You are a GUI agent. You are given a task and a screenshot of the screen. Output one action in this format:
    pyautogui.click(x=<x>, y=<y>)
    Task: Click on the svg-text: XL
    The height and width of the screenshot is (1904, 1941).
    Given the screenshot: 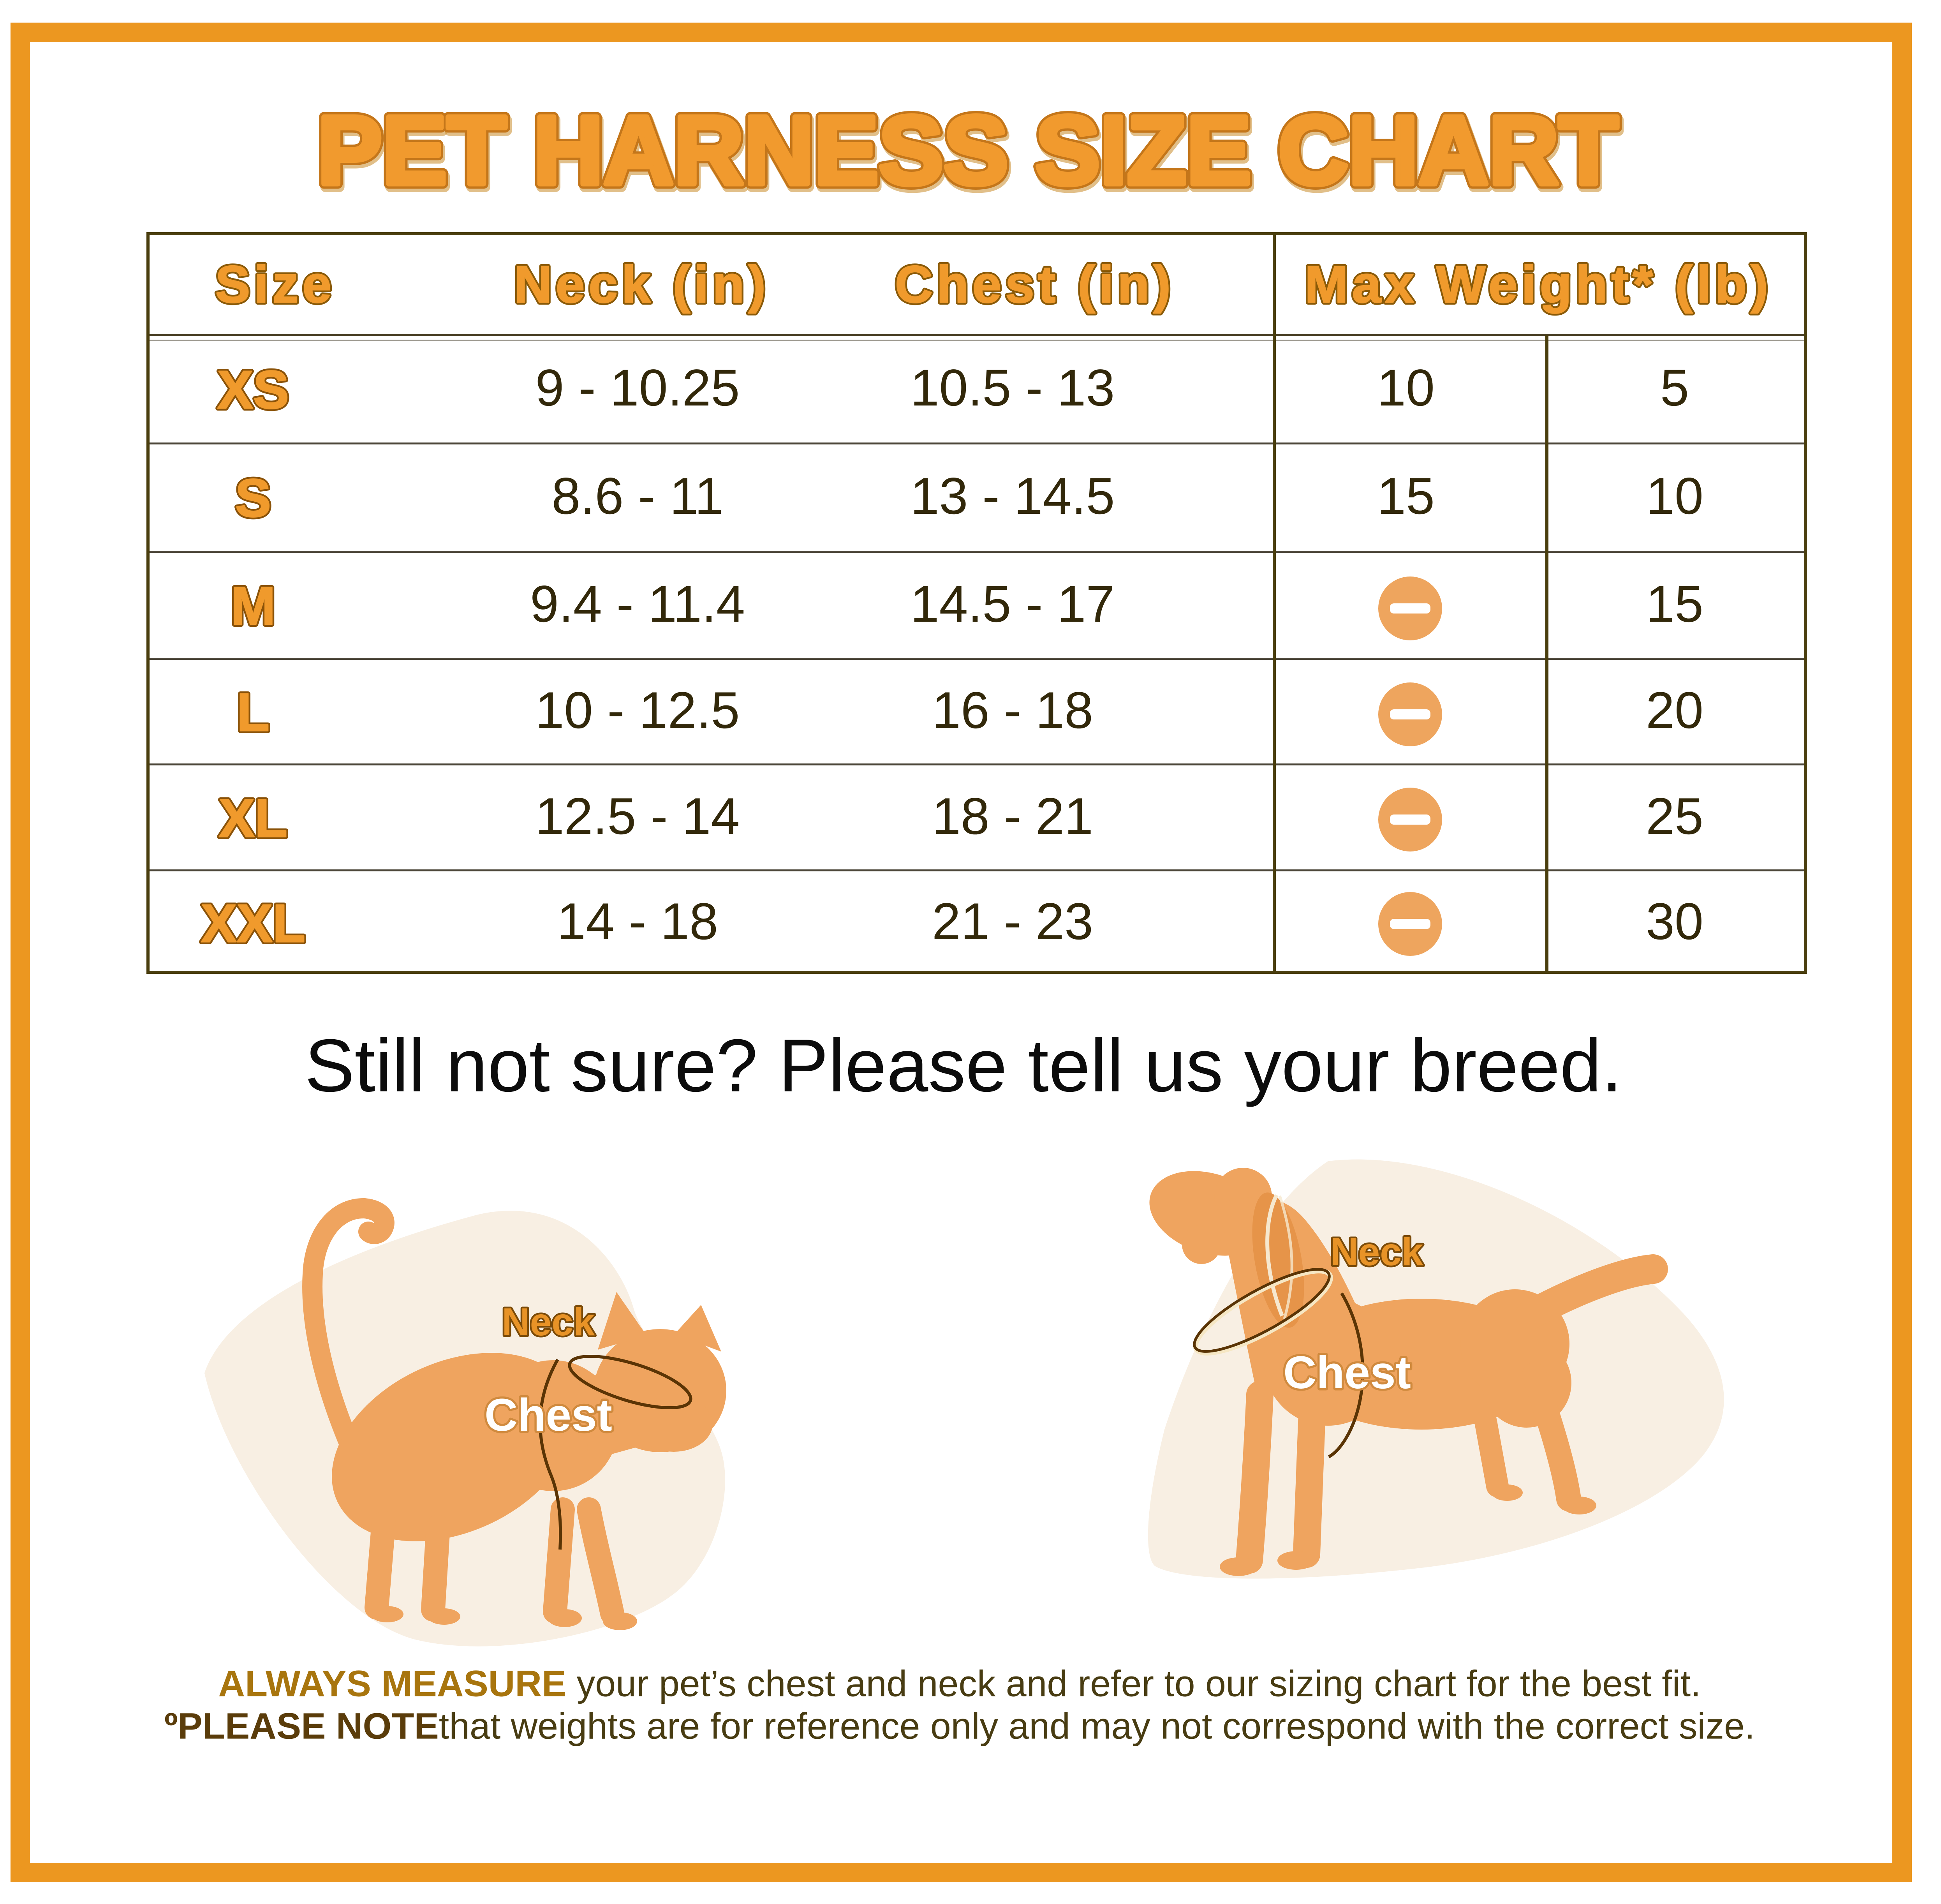 What is the action you would take?
    pyautogui.click(x=253, y=818)
    